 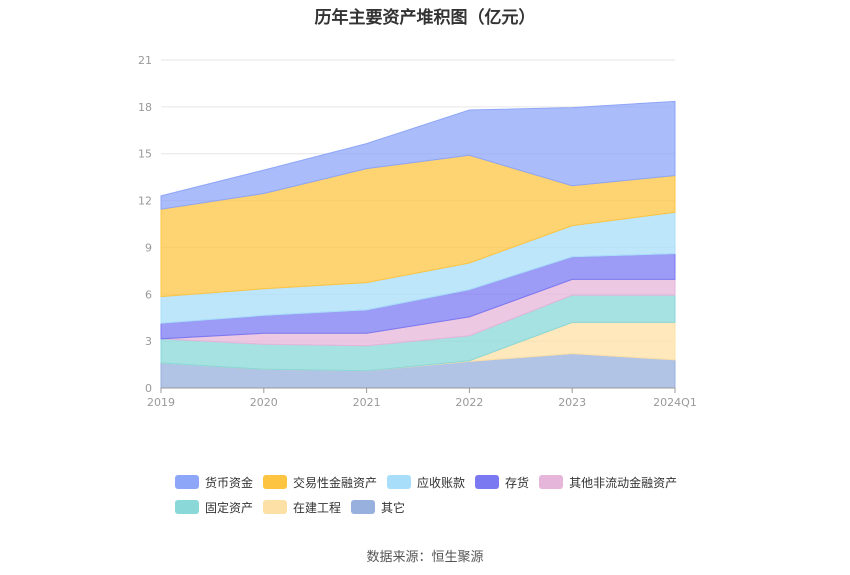 I want to click on legend-label: 应收账款, so click(x=441, y=482).